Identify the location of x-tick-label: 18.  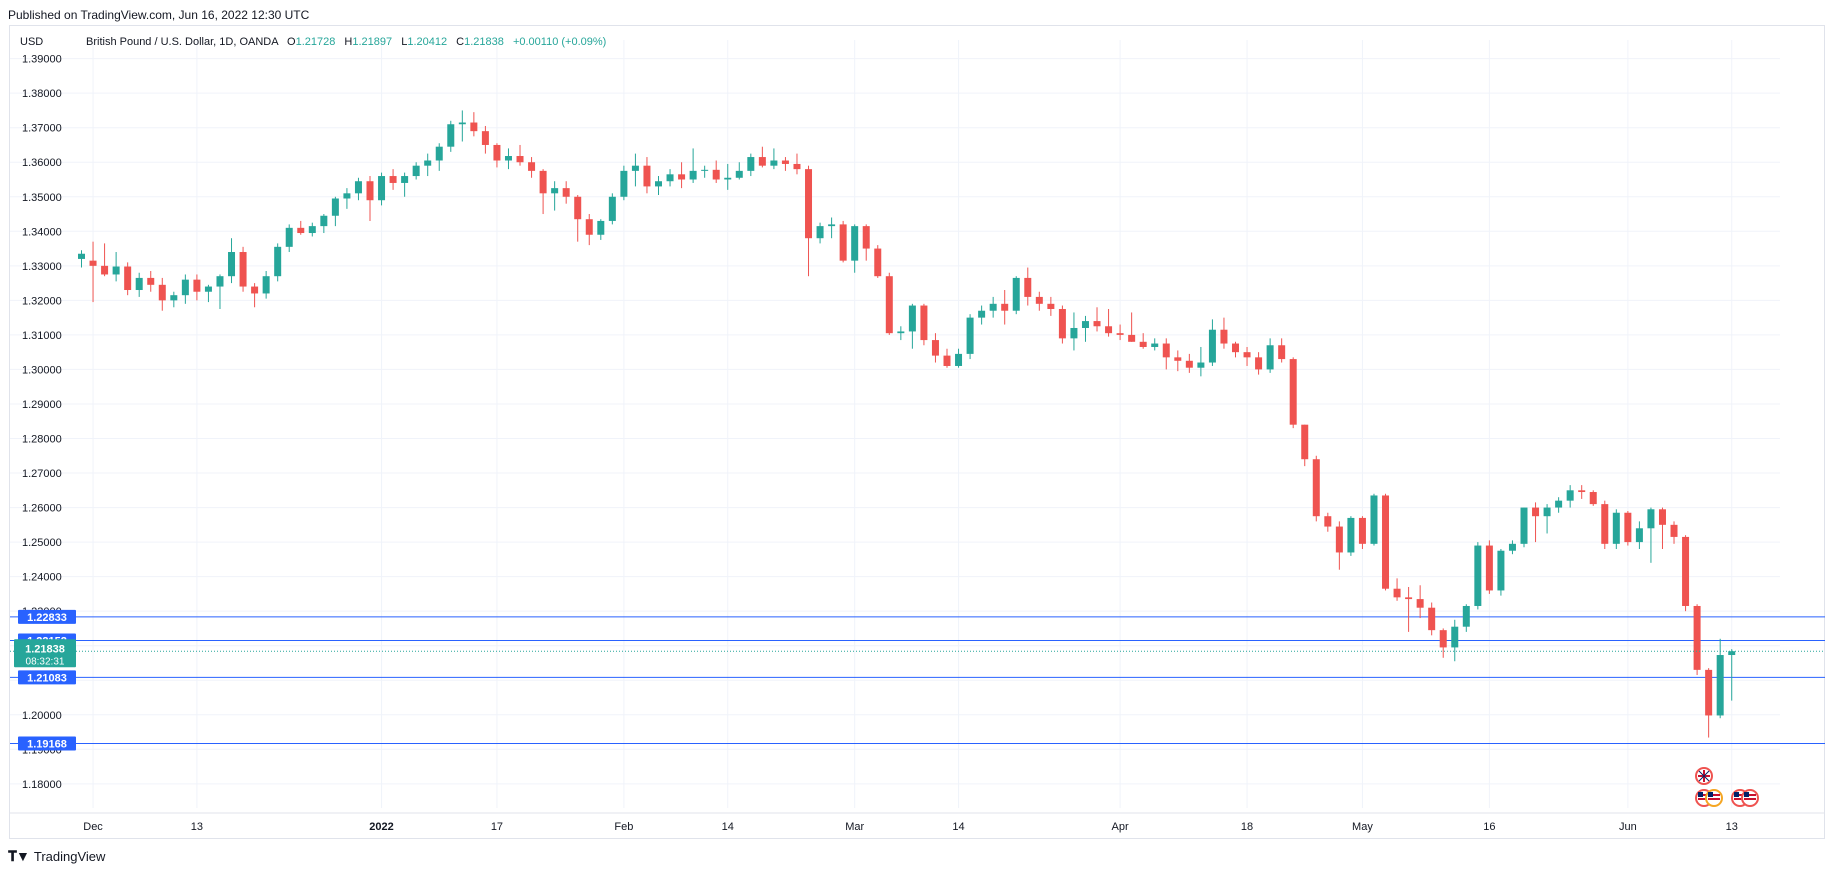
(1247, 827).